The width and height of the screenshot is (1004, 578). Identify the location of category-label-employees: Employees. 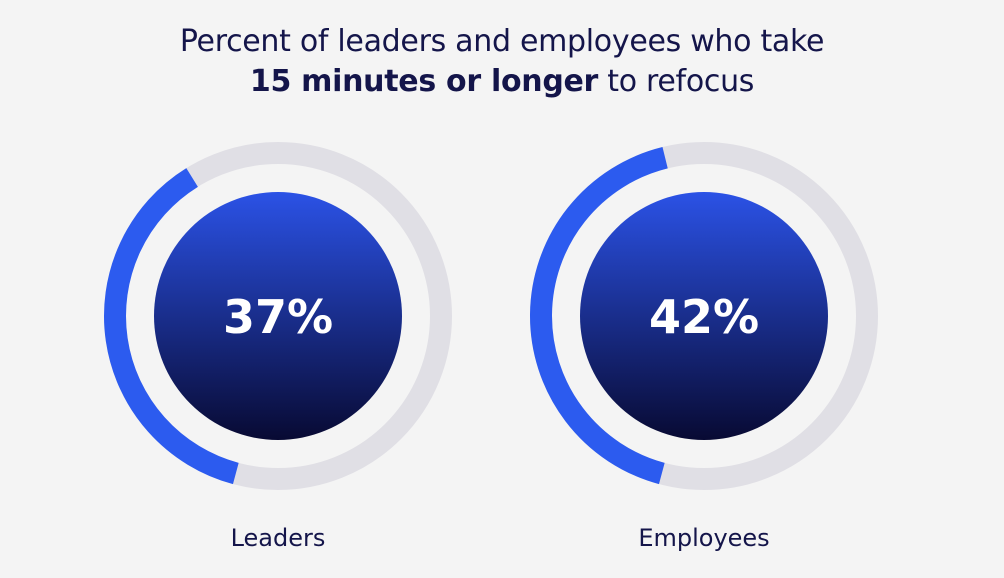
(703, 538).